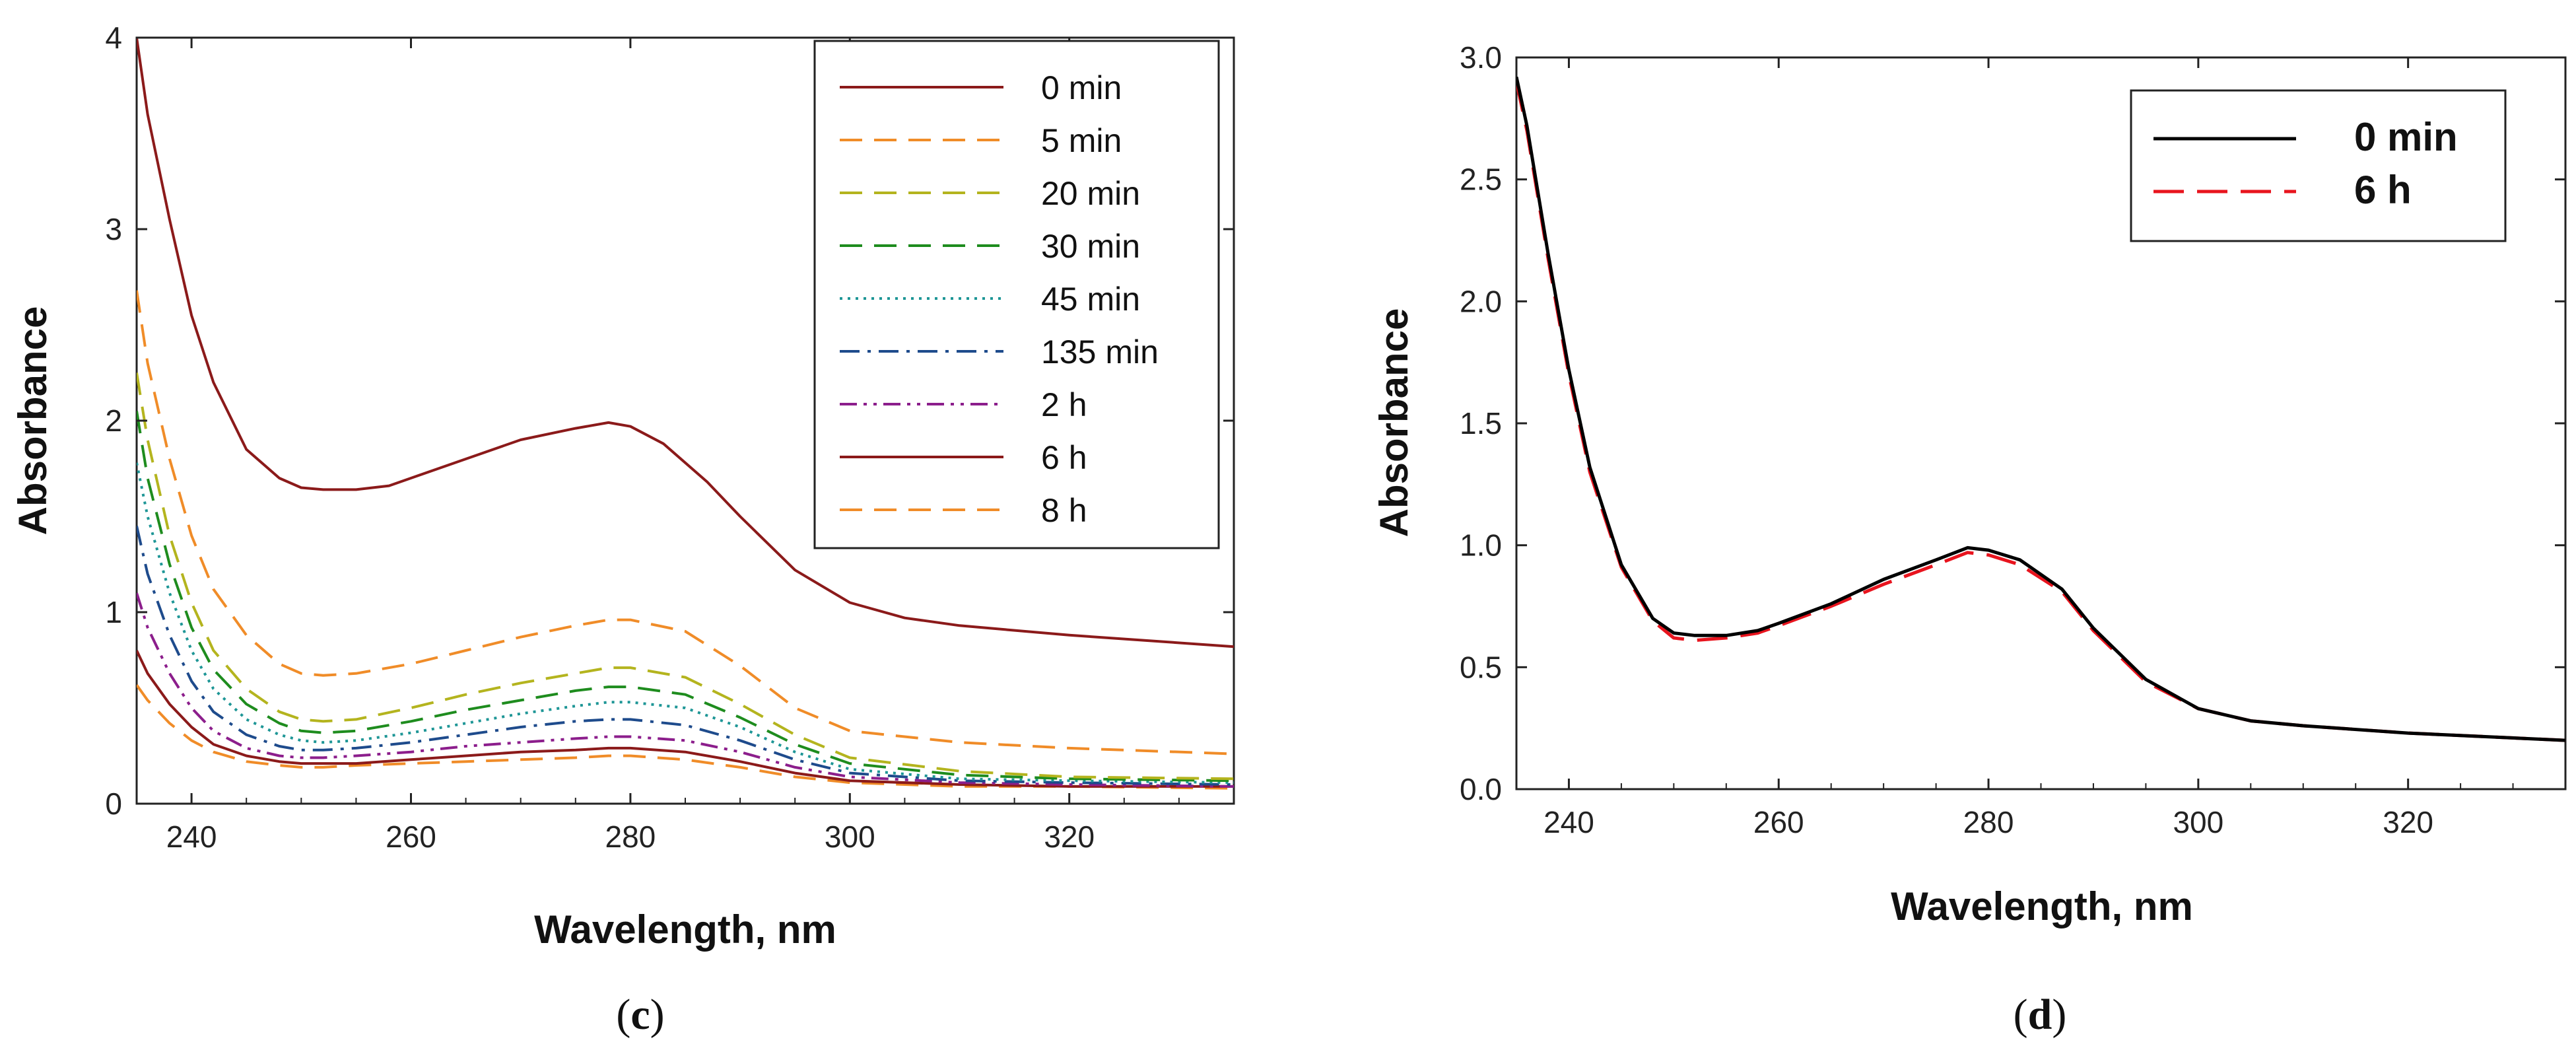 The width and height of the screenshot is (2576, 1050). I want to click on panel-c-legend-box, so click(1016, 294).